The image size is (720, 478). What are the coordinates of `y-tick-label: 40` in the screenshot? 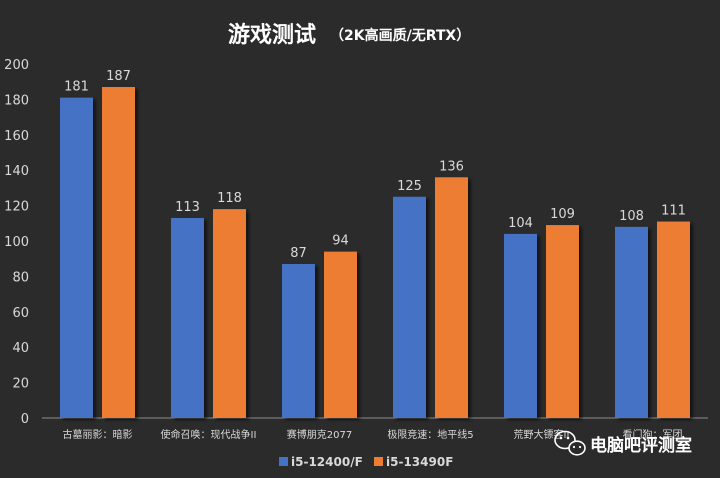 It's located at (20, 348).